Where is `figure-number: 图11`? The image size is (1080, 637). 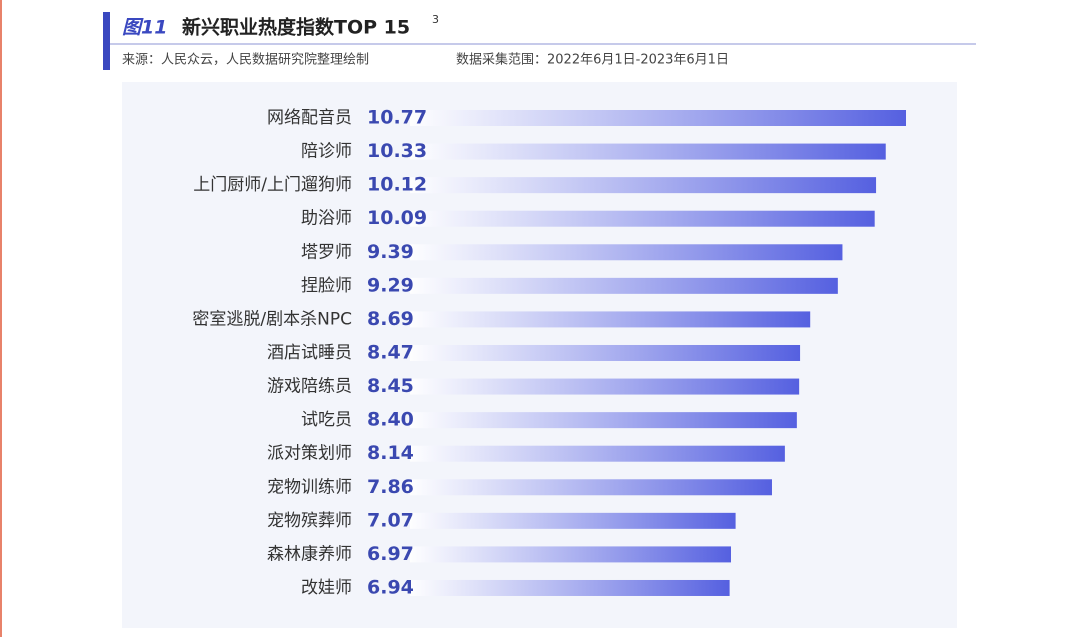 figure-number: 图11 is located at coordinates (144, 28).